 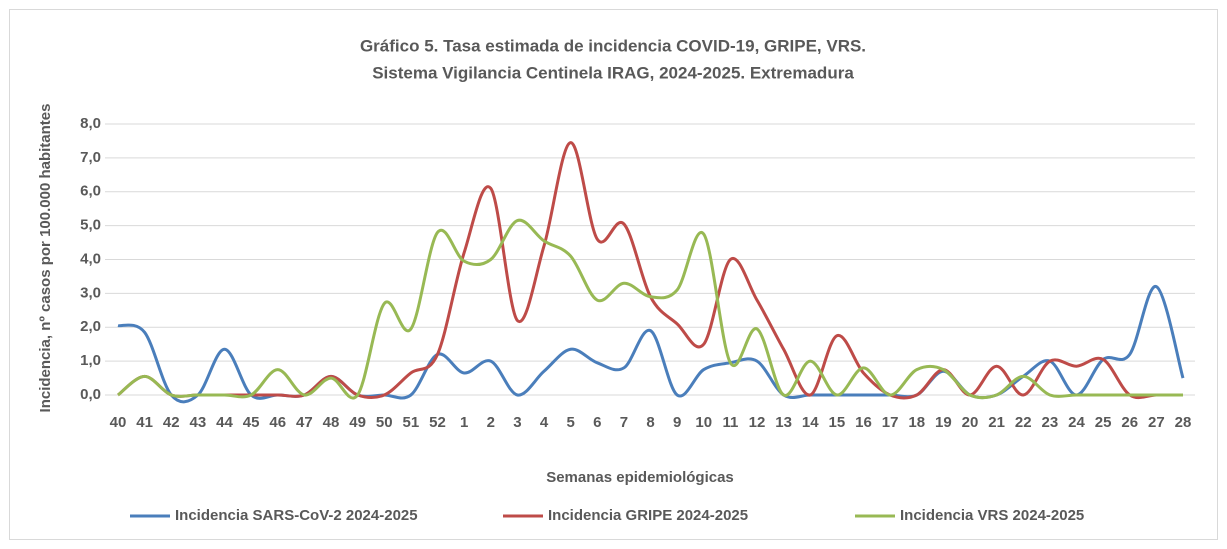 What do you see at coordinates (90, 191) in the screenshot?
I see `y-tick-label: 6,0` at bounding box center [90, 191].